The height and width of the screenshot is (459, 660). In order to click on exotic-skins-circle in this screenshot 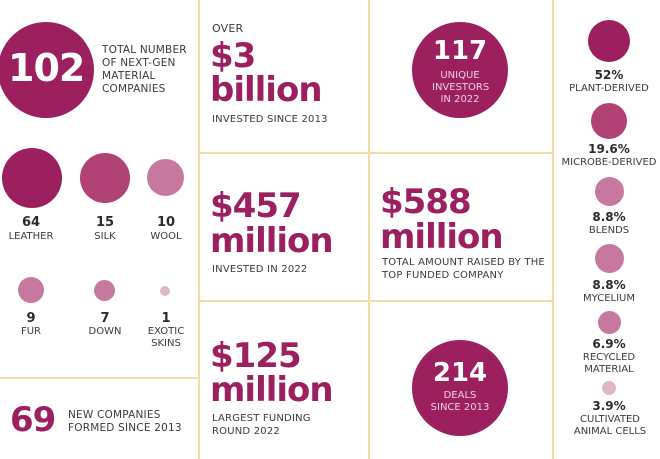, I will do `click(165, 291)`.